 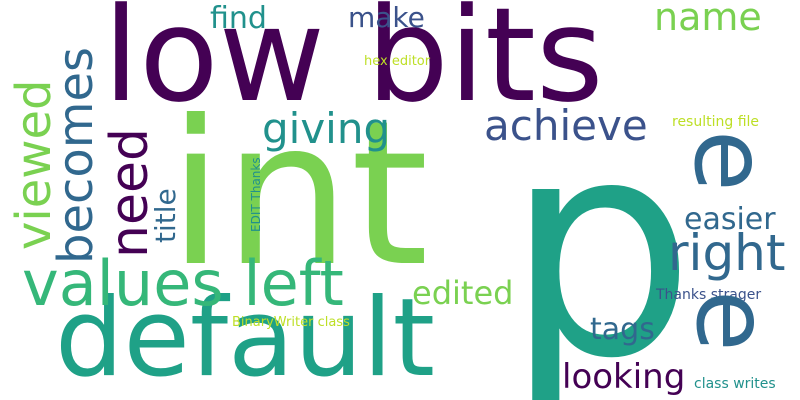 What do you see at coordinates (245, 338) in the screenshot?
I see `word-default: default` at bounding box center [245, 338].